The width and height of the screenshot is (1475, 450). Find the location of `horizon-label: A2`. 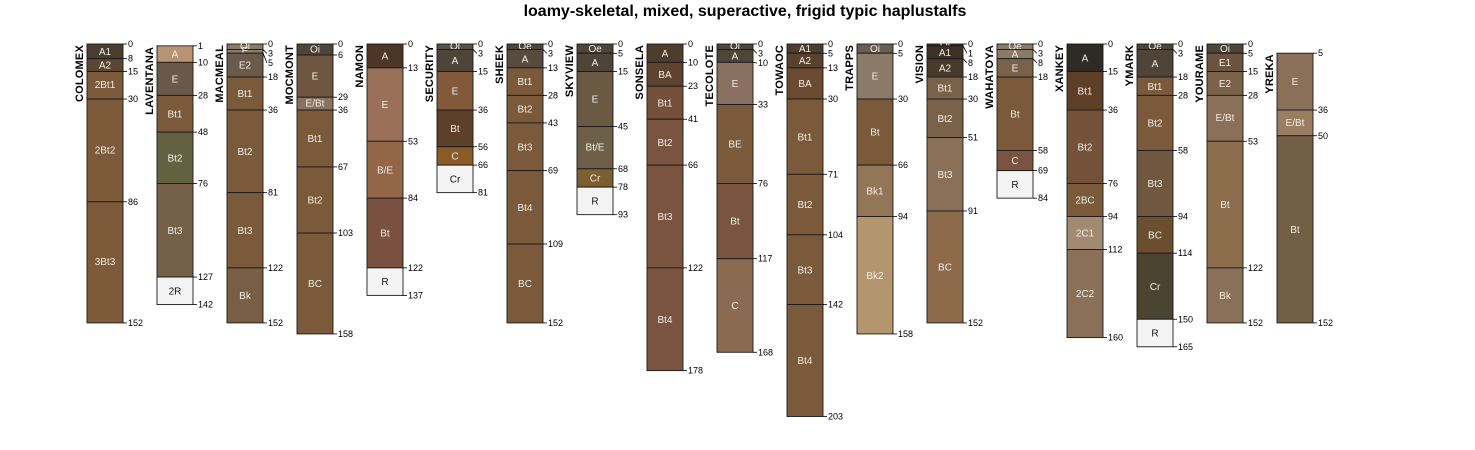

horizon-label: A2 is located at coordinates (805, 61).